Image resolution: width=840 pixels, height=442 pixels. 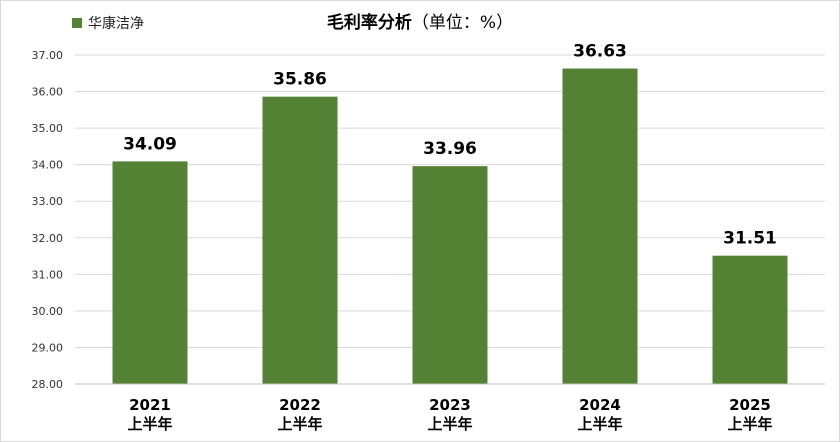 I want to click on y-tick-label: 31.00, so click(x=48, y=274).